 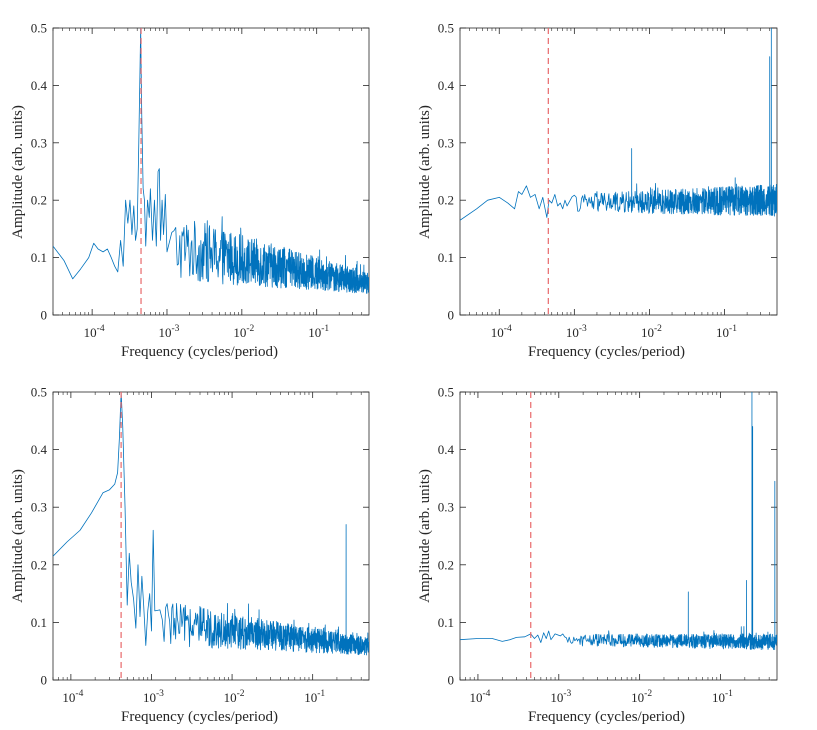 What do you see at coordinates (618, 521) in the screenshot?
I see `chart3-series-line` at bounding box center [618, 521].